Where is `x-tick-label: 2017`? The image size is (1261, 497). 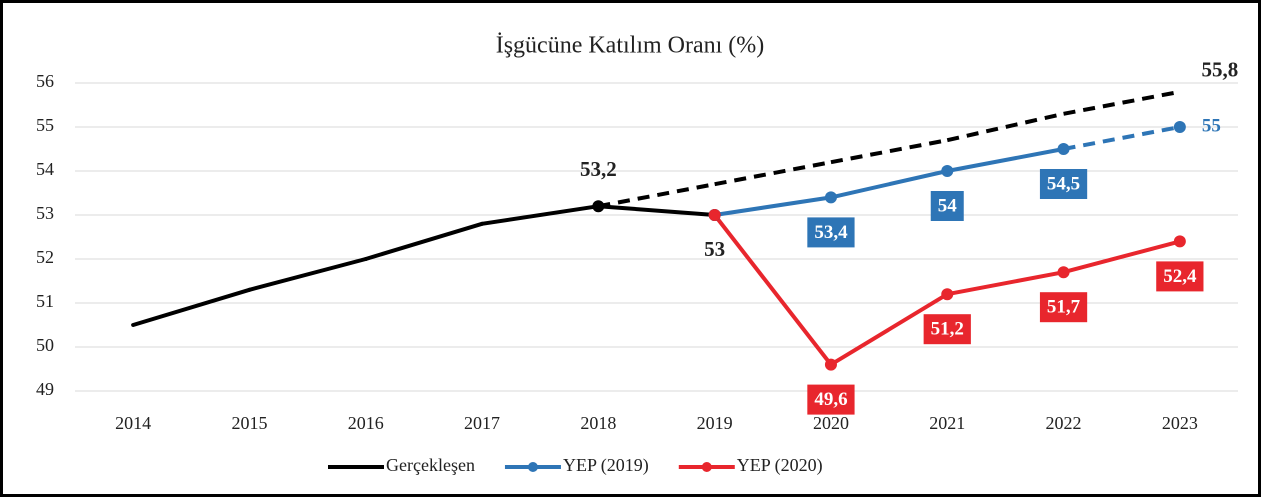
x-tick-label: 2017 is located at coordinates (482, 423).